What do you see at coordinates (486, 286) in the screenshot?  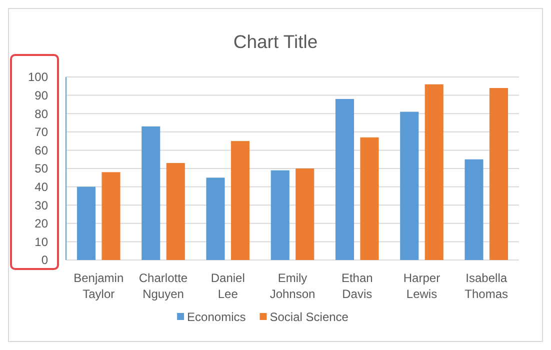 I see `x-tick-label: Isabella Thomas` at bounding box center [486, 286].